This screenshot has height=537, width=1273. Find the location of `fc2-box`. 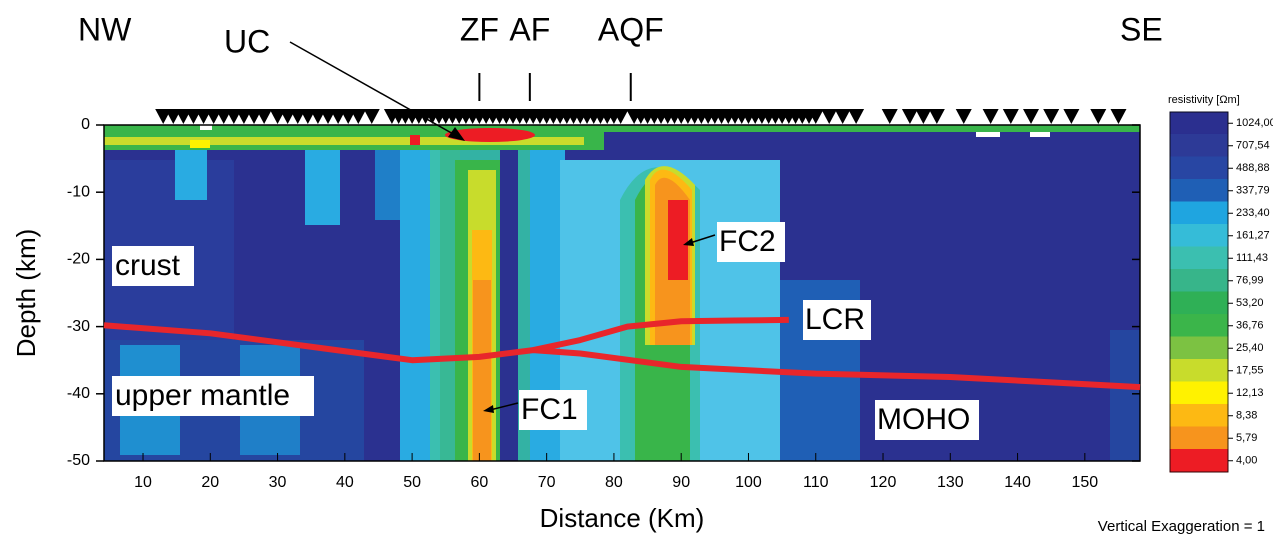

fc2-box is located at coordinates (751, 242).